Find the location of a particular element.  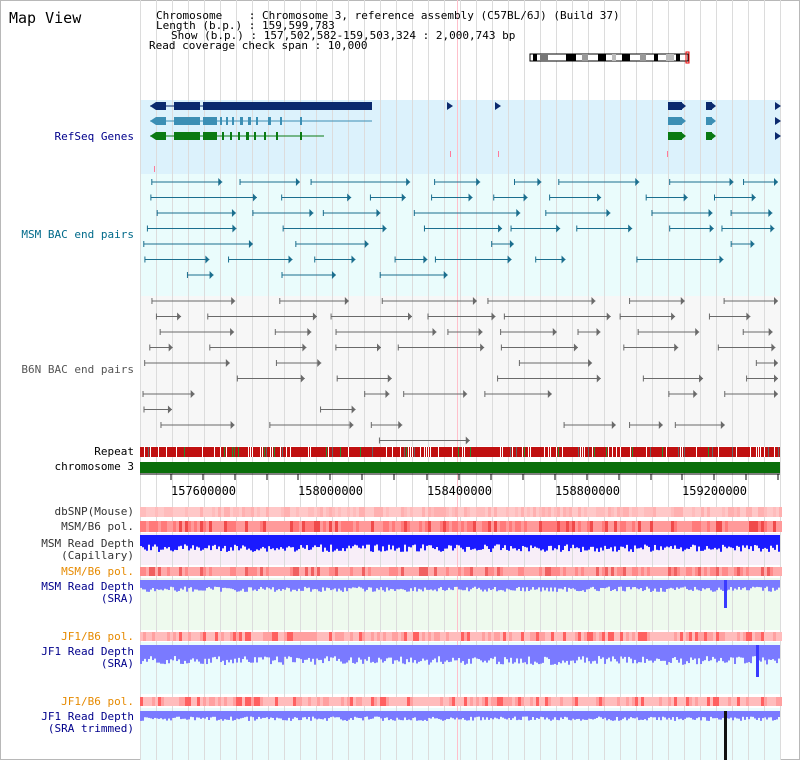

jf1-pol-1-cell is located at coordinates (474, 636).